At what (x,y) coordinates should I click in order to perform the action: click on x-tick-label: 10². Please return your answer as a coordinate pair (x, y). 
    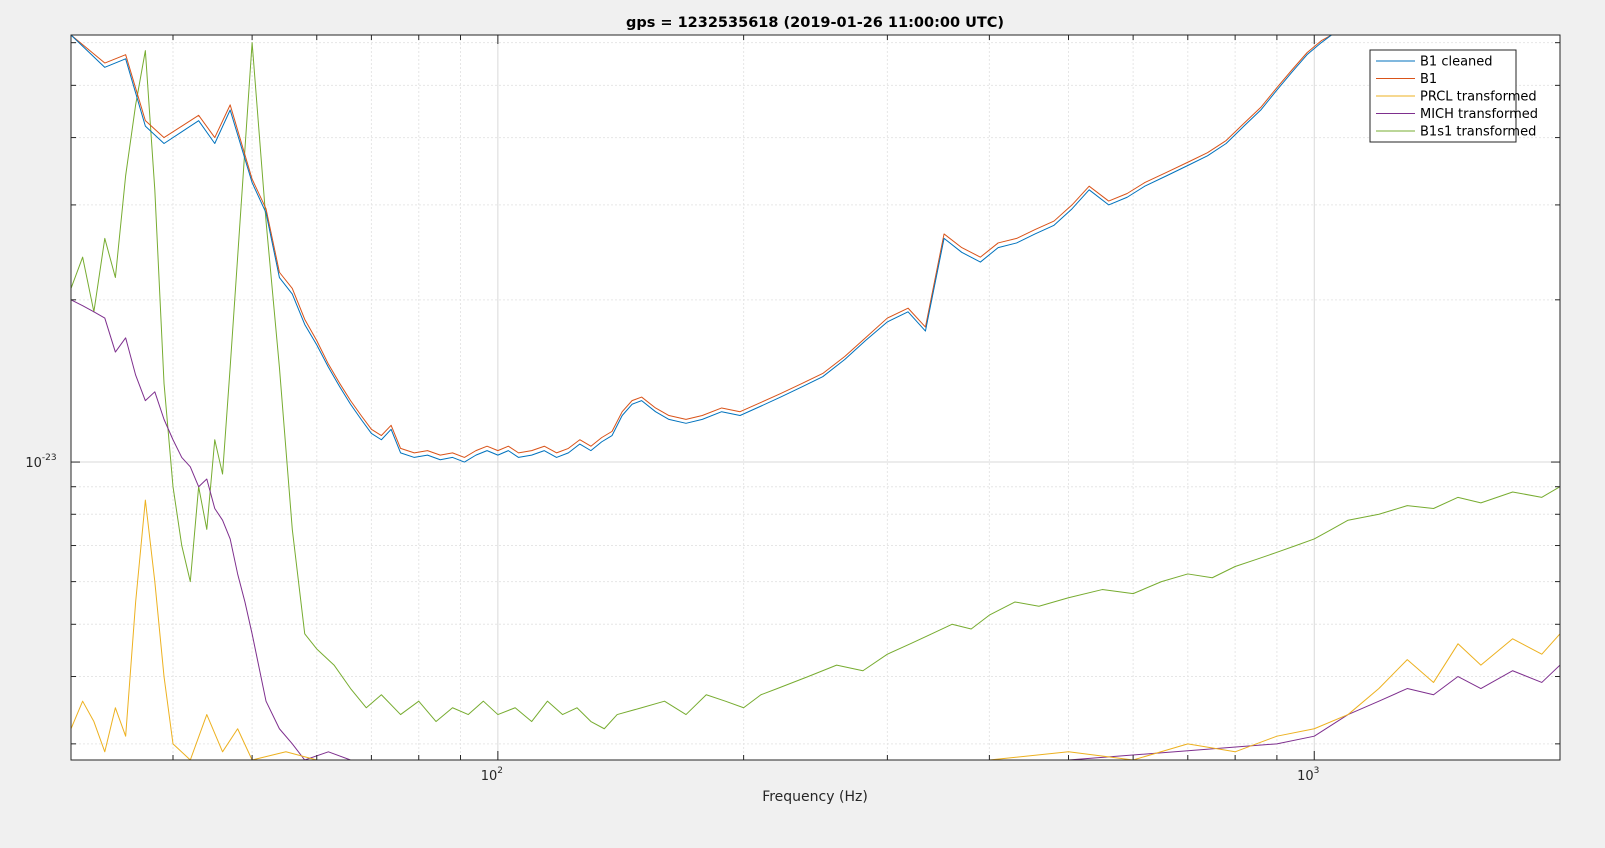
    Looking at the image, I should click on (492, 775).